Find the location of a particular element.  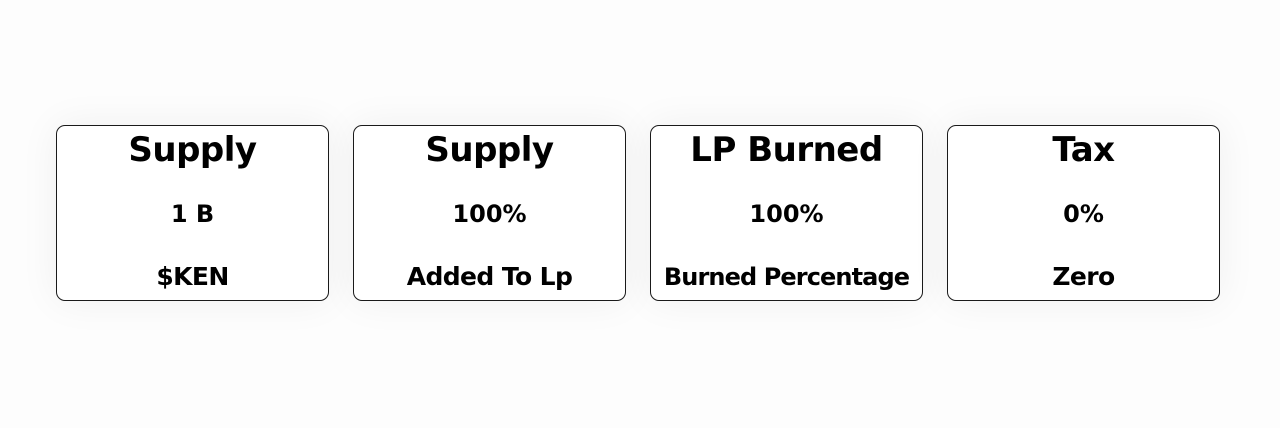

card-caption: Zero is located at coordinates (1083, 276).